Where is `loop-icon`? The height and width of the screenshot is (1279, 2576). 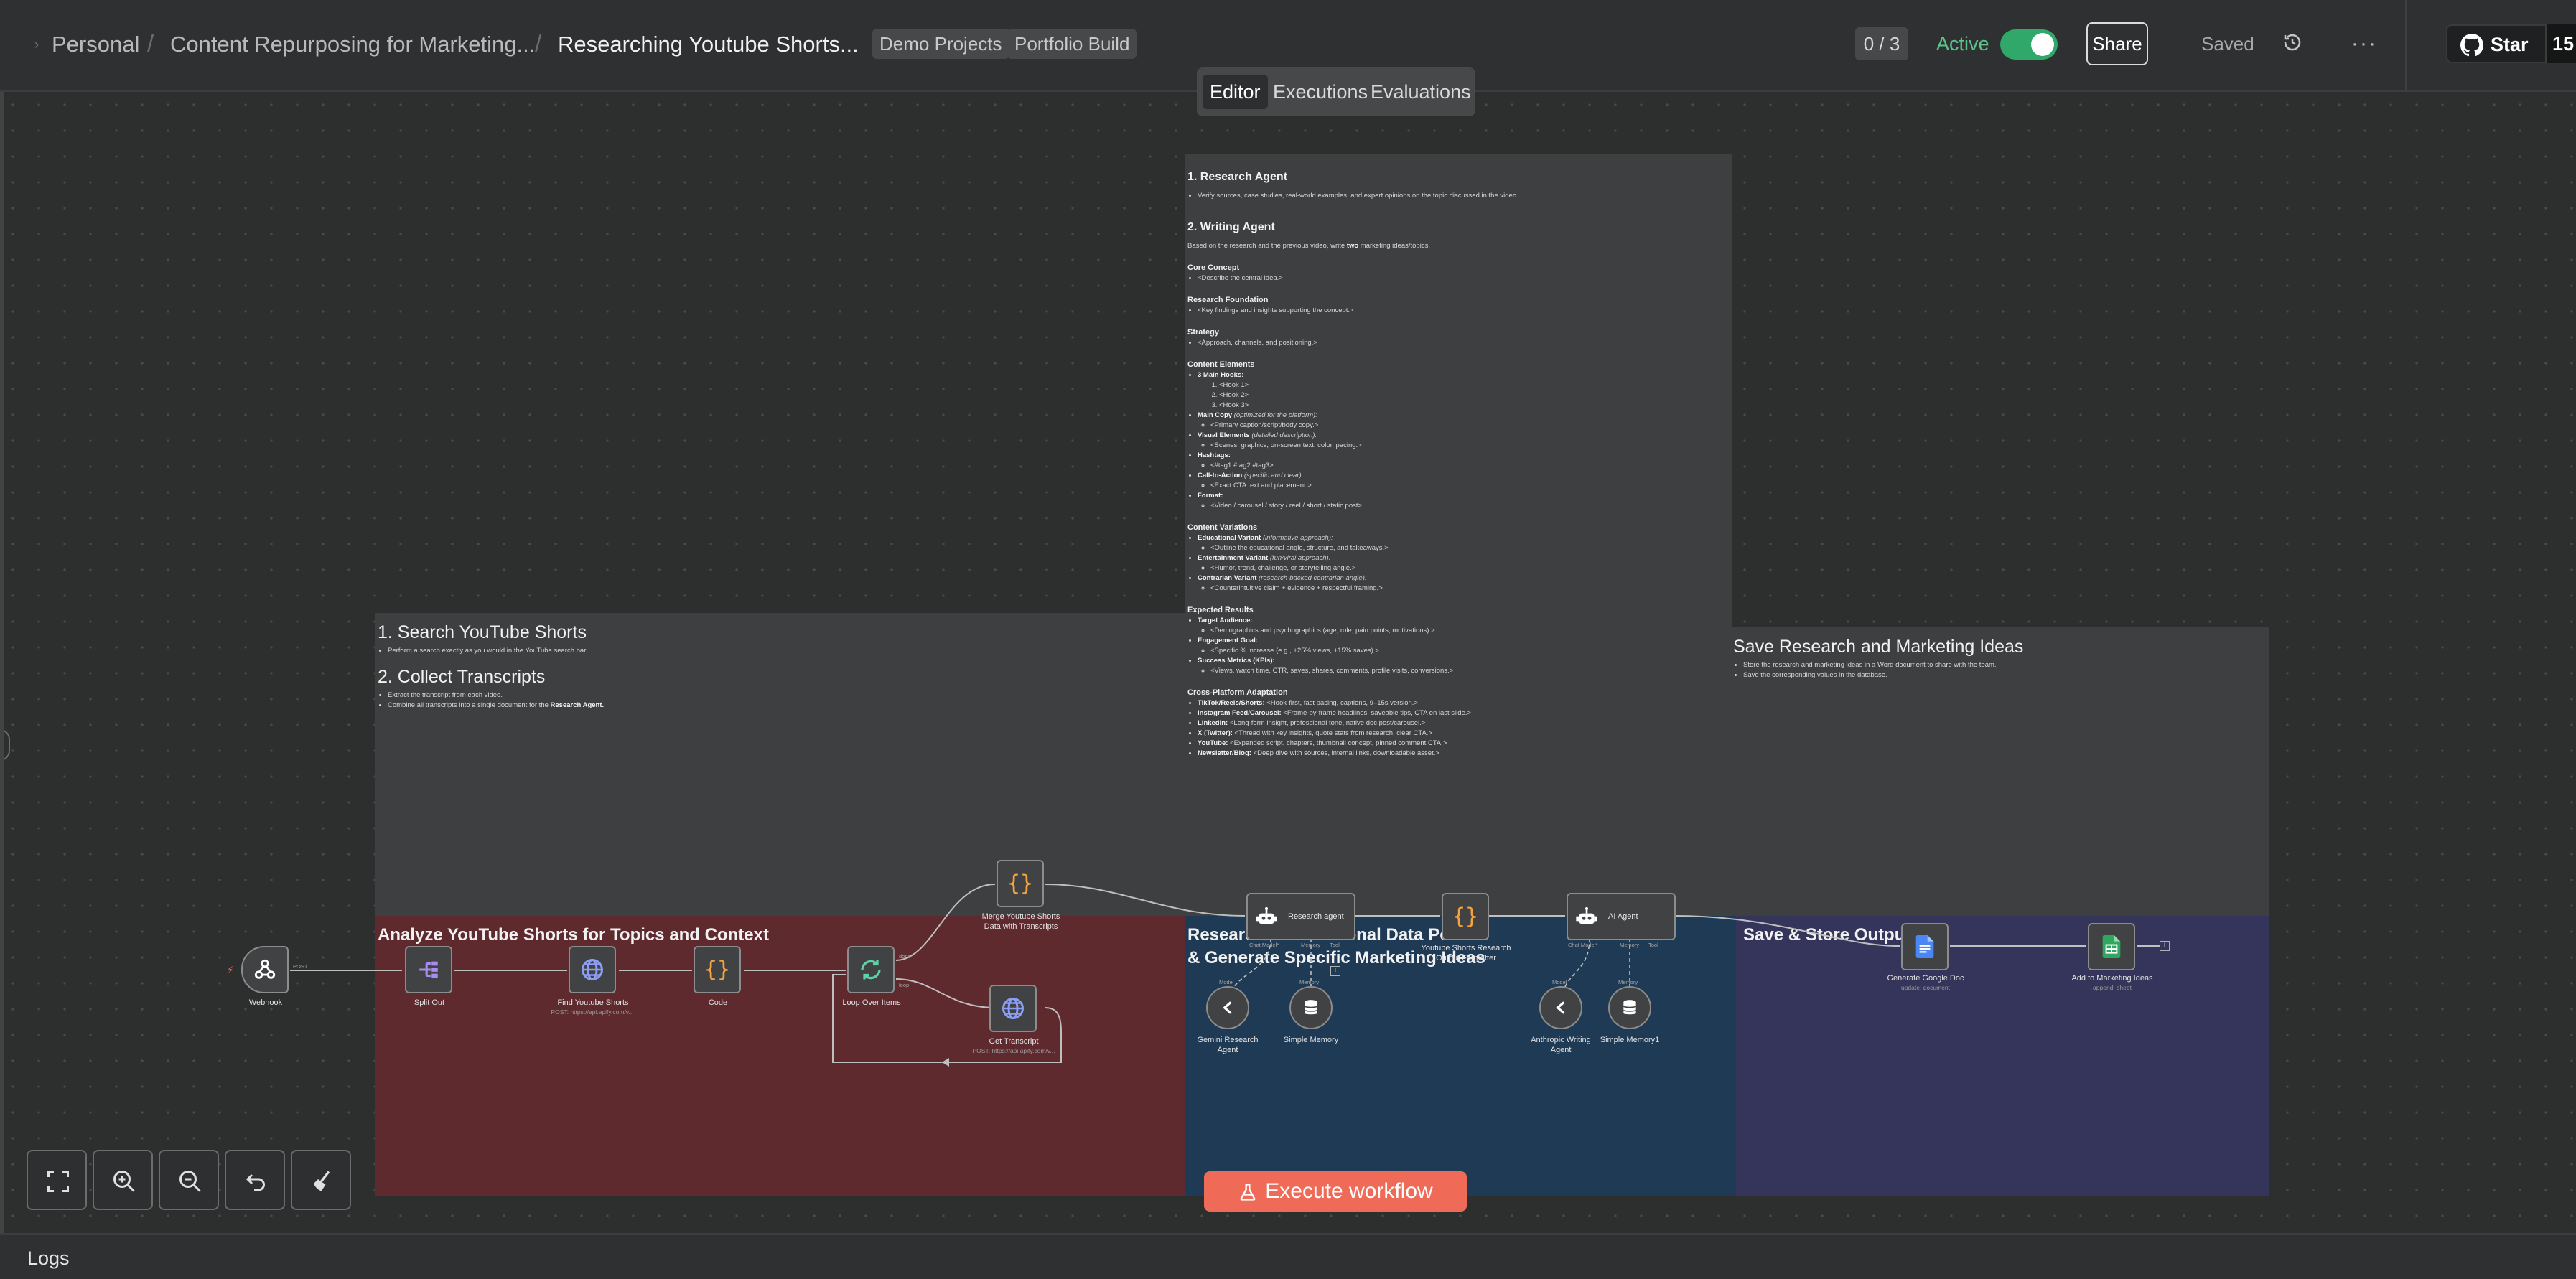
loop-icon is located at coordinates (871, 970).